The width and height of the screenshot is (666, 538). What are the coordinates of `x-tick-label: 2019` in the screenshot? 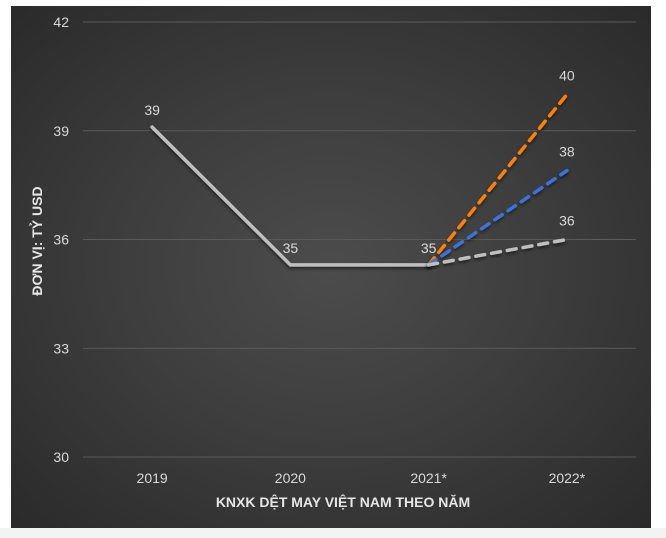 It's located at (152, 478).